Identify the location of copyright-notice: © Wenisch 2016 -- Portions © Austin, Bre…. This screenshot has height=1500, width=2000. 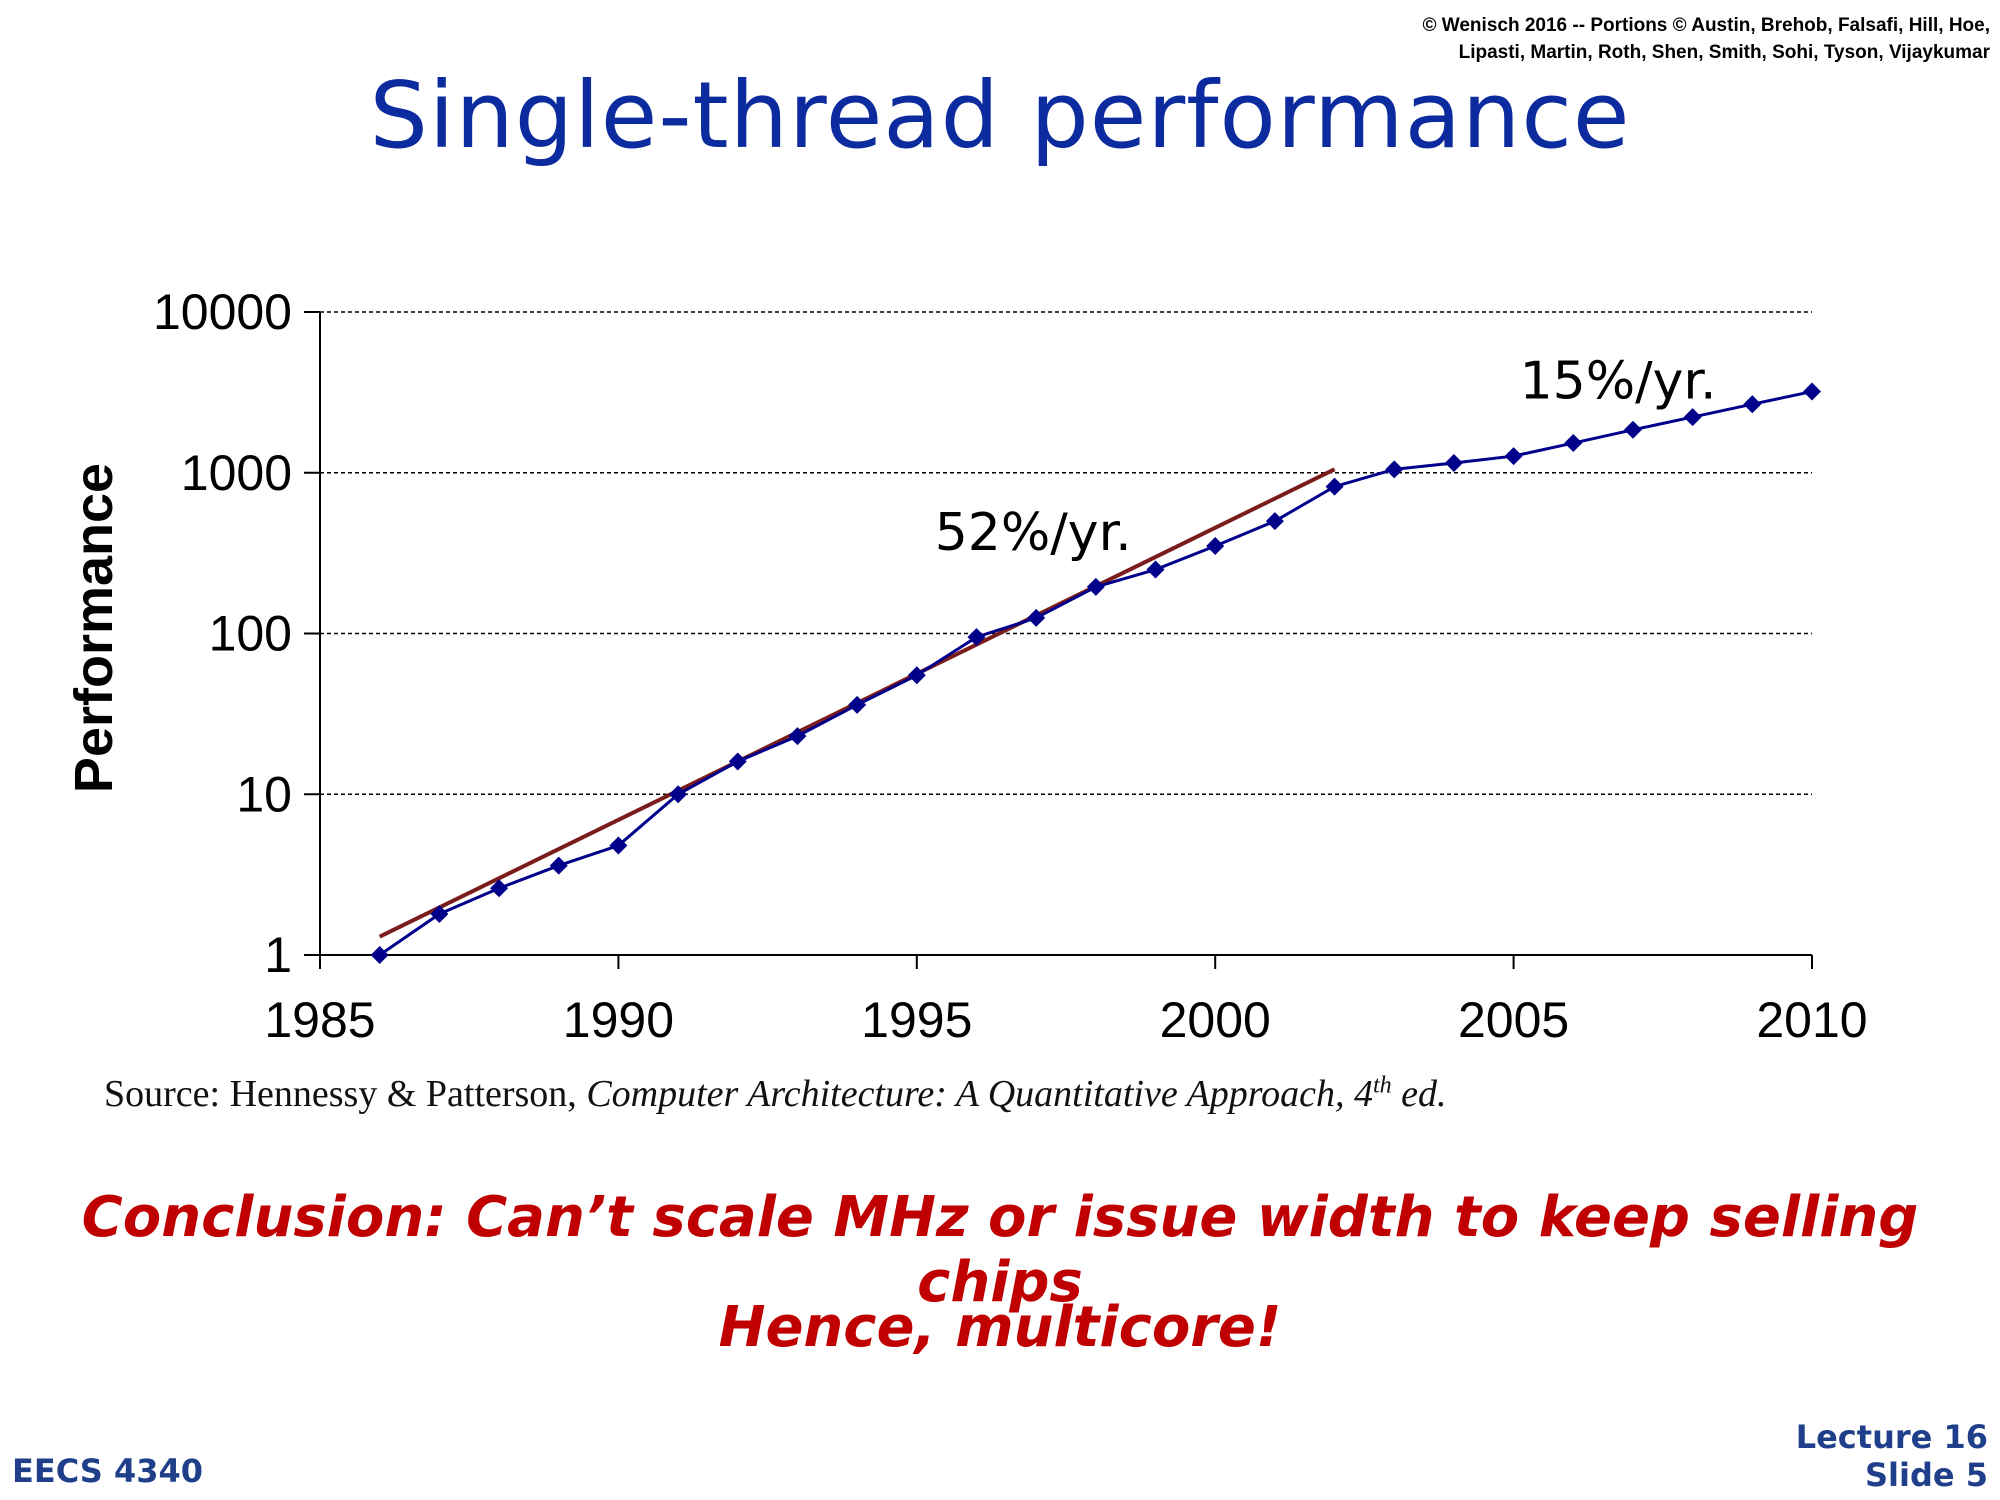
(1540, 39).